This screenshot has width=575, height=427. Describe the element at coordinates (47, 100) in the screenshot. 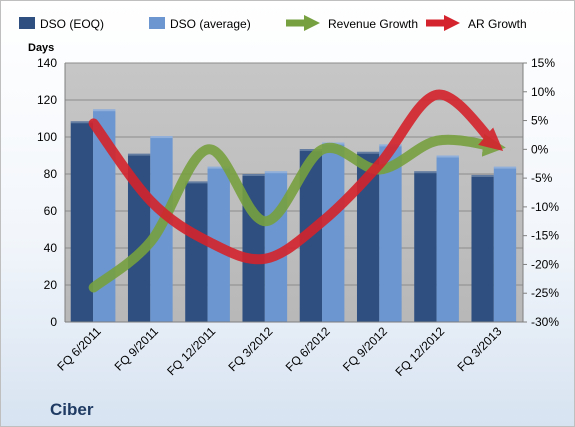

I see `y-tick-label: 120` at that location.